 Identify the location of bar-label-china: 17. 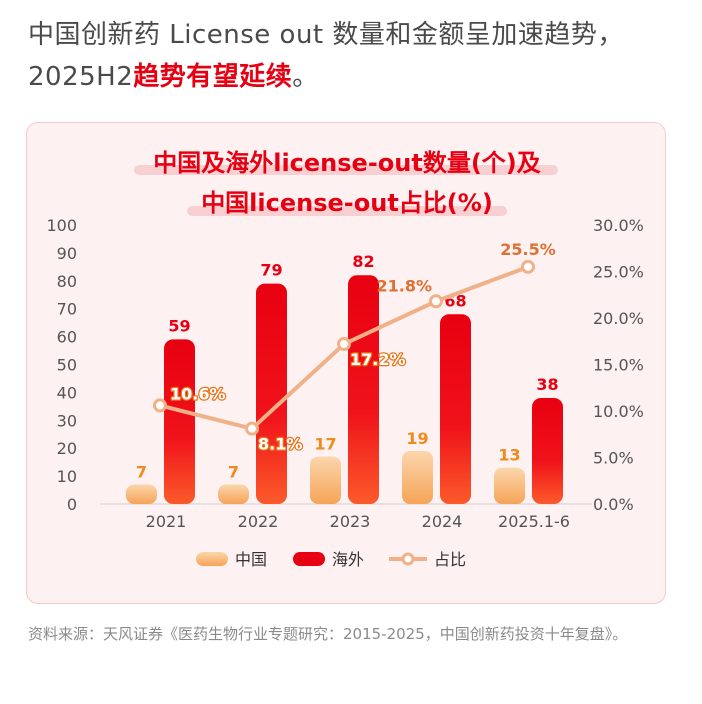
(325, 444).